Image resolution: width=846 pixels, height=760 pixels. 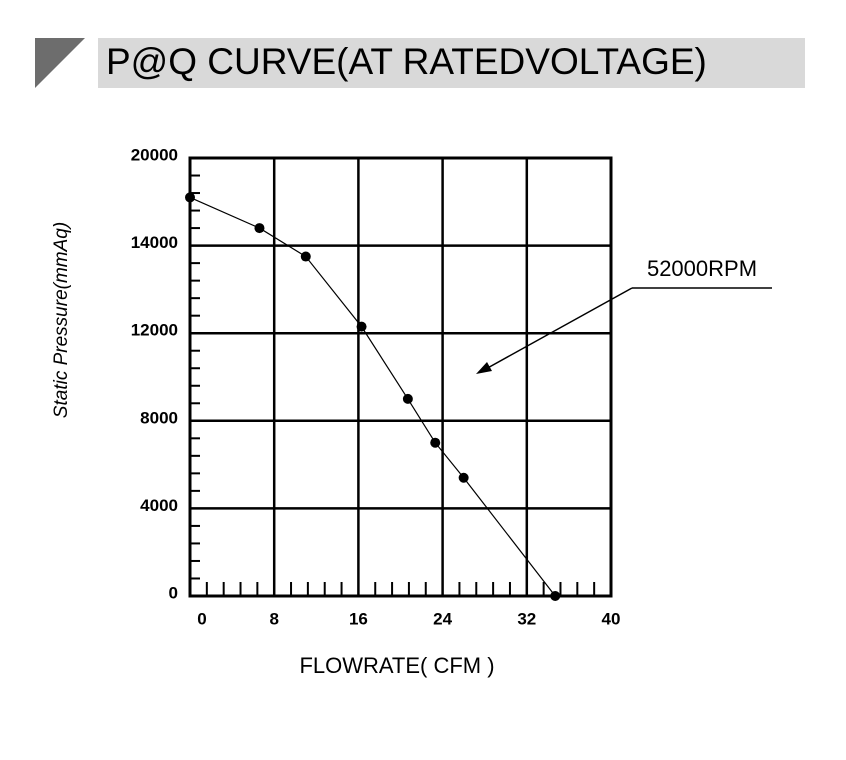 I want to click on y-tick-label: 12000, so click(x=154, y=330).